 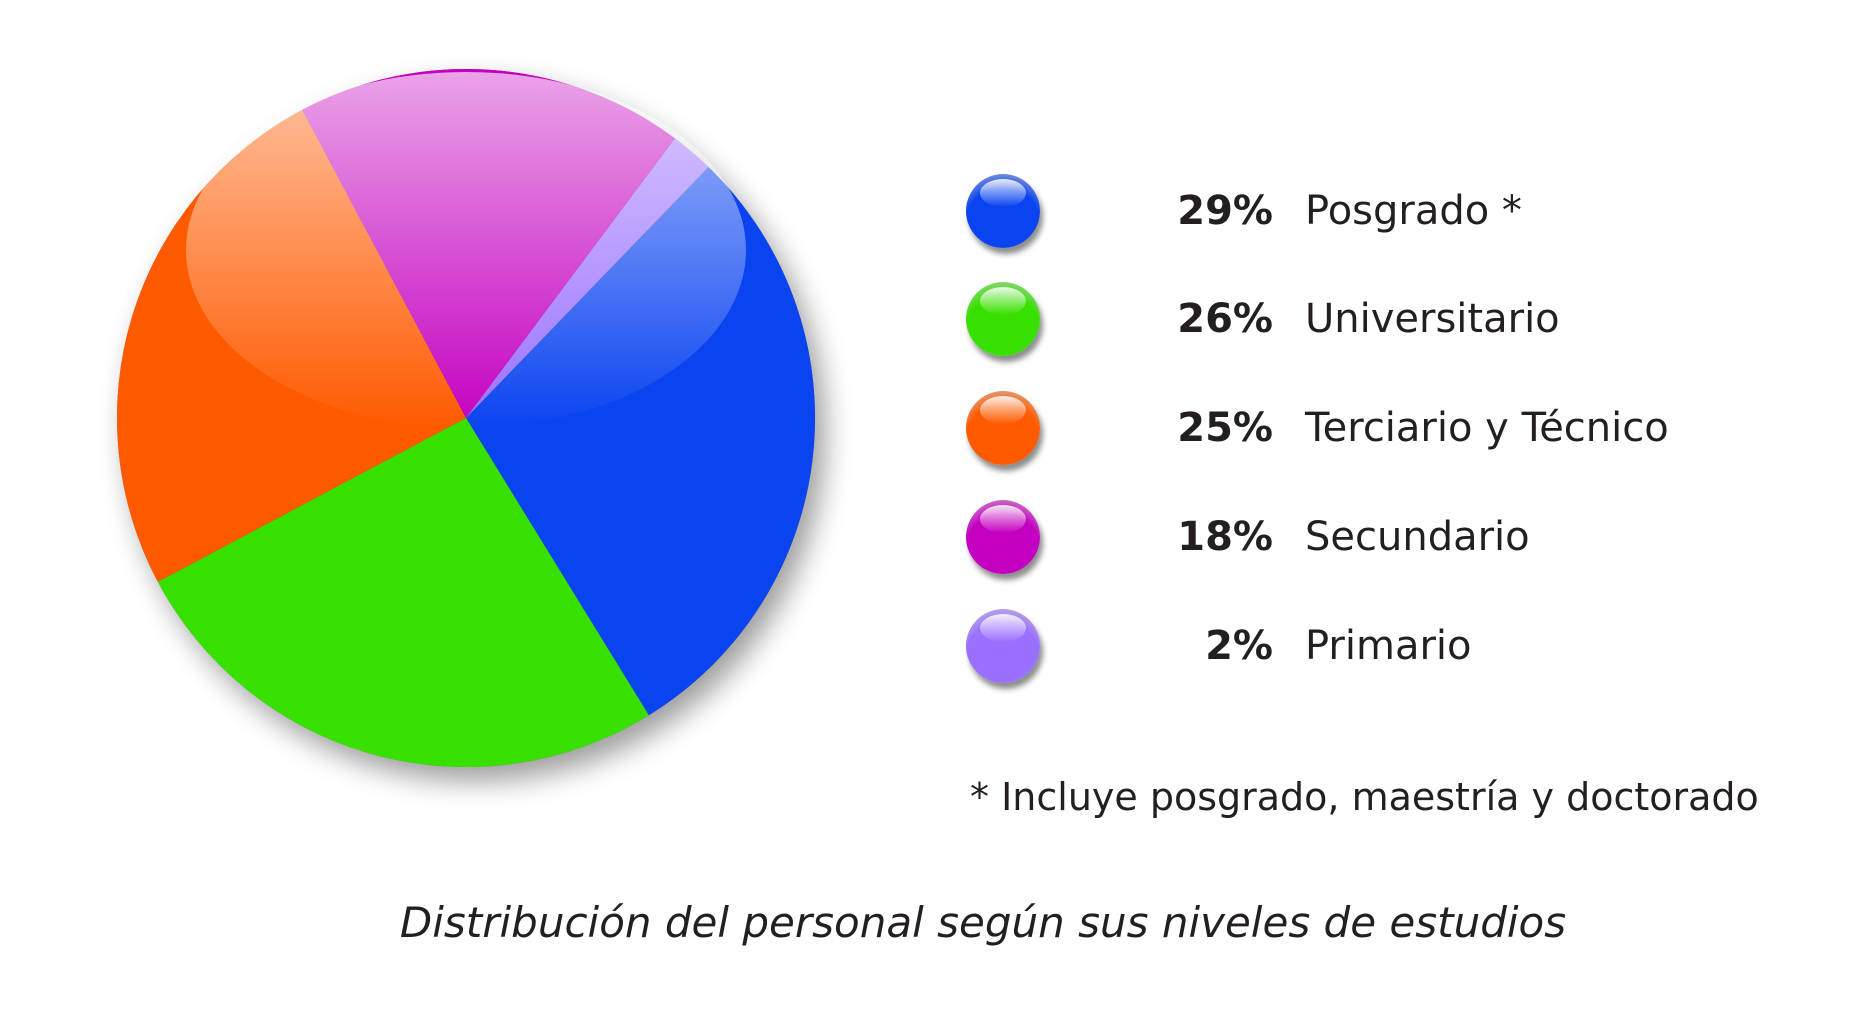 What do you see at coordinates (1364, 797) in the screenshot?
I see `footnote: * Incluye posgrado, maestría y doctorado` at bounding box center [1364, 797].